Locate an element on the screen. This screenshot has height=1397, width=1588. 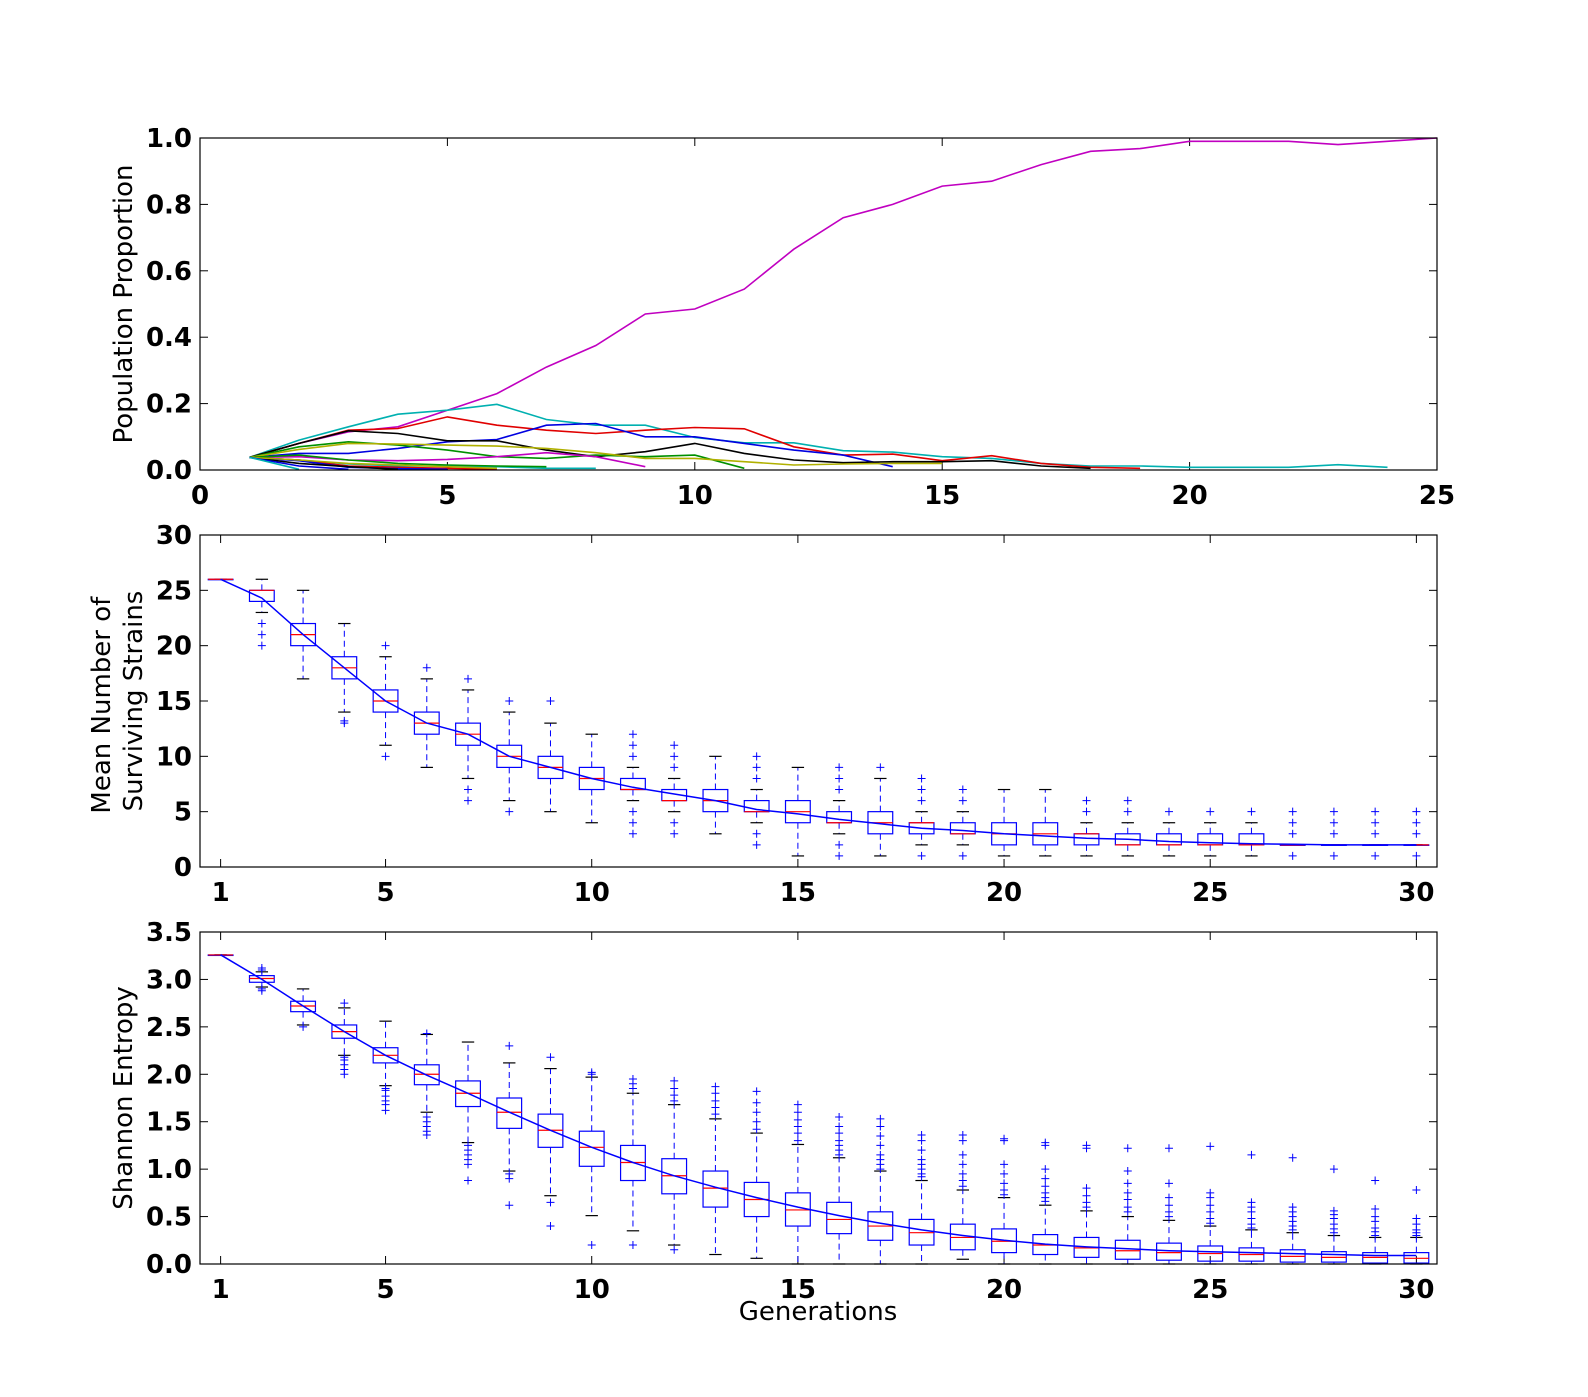
y-tick-label: 0.0 is located at coordinates (169, 471).